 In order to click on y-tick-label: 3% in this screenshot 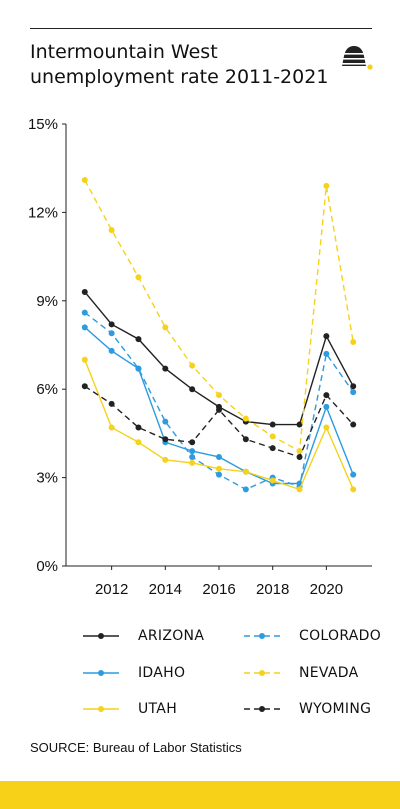, I will do `click(47, 478)`.